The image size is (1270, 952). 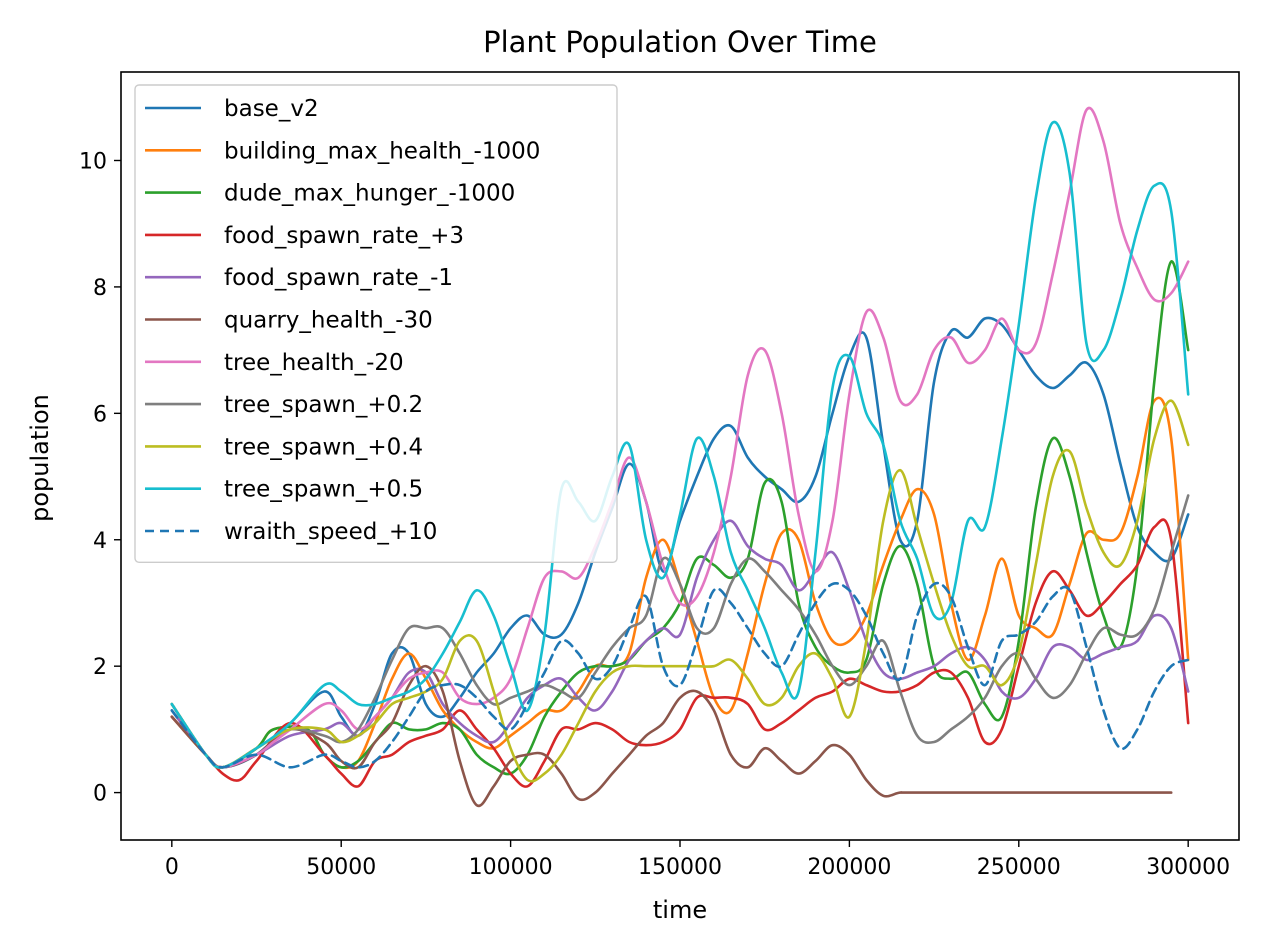 What do you see at coordinates (40, 458) in the screenshot?
I see `y-axis-label: population` at bounding box center [40, 458].